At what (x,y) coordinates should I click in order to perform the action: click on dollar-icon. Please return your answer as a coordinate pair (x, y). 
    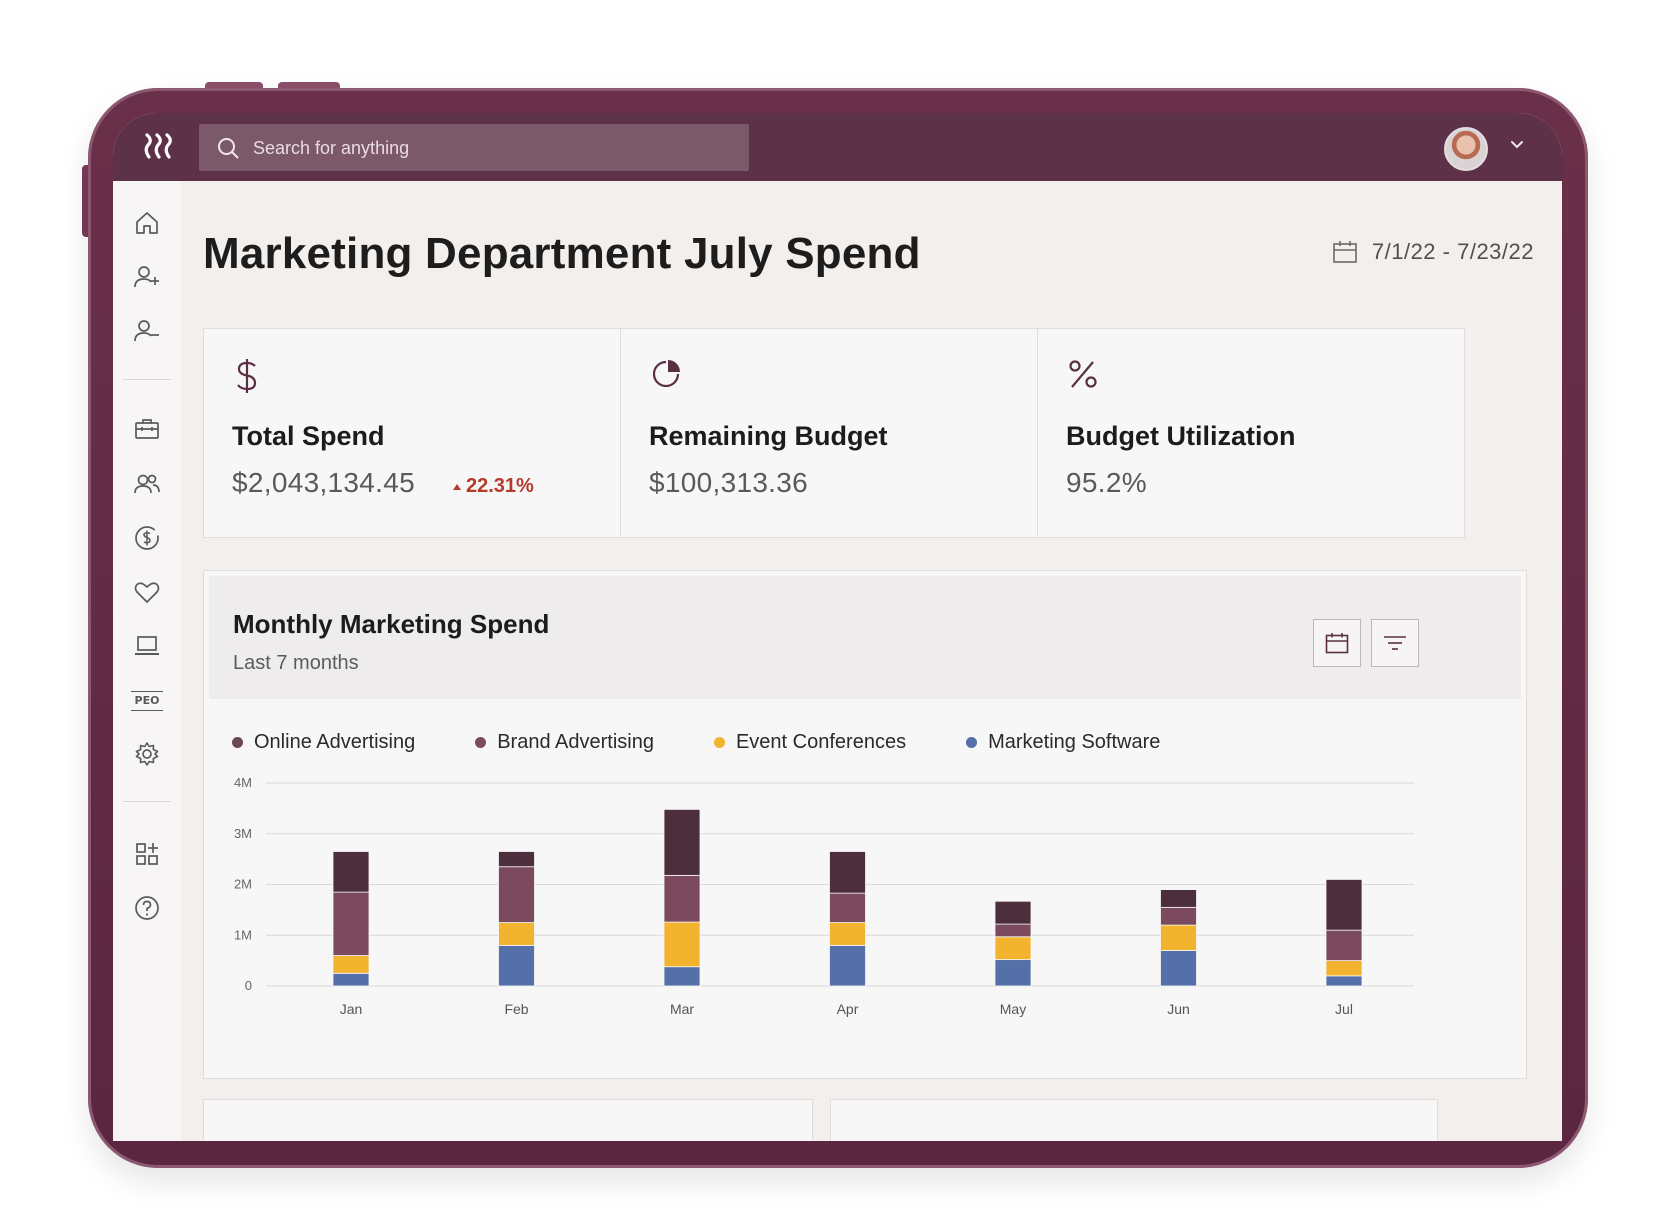
    Looking at the image, I should click on (247, 376).